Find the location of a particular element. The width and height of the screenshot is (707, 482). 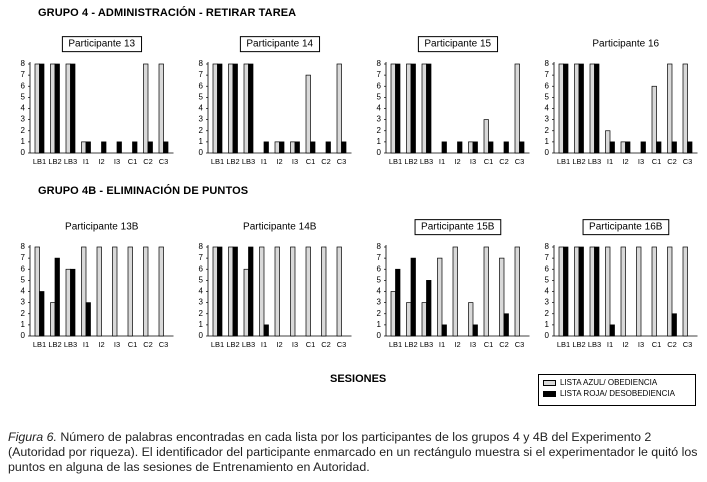

chart-title-group: Participante 16B is located at coordinates (626, 227).